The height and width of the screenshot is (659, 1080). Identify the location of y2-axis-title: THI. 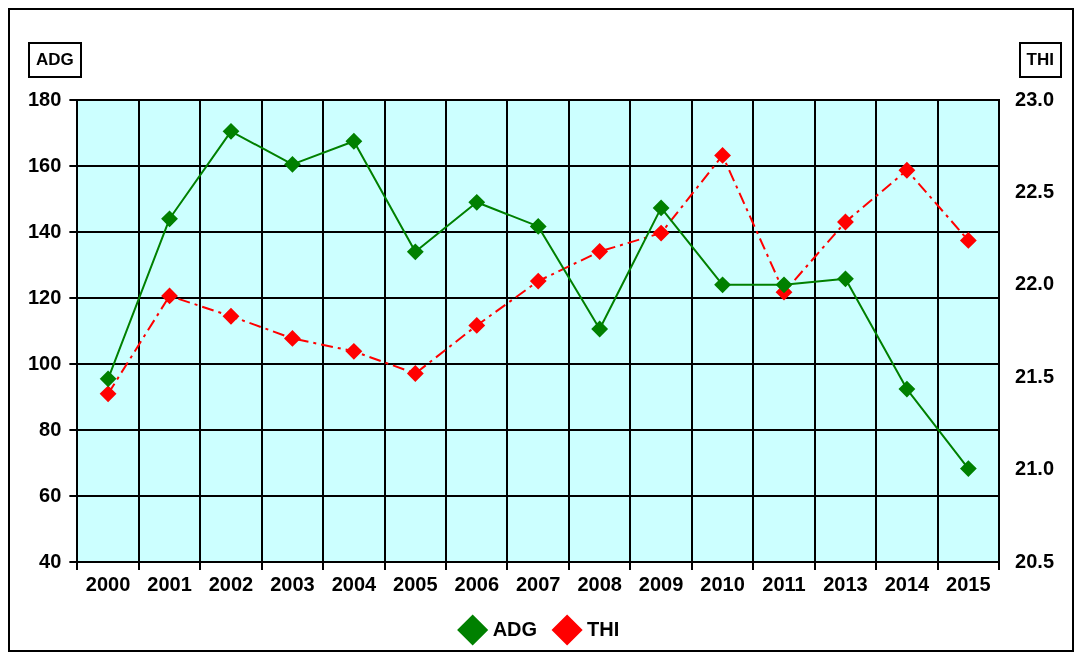
(1040, 60).